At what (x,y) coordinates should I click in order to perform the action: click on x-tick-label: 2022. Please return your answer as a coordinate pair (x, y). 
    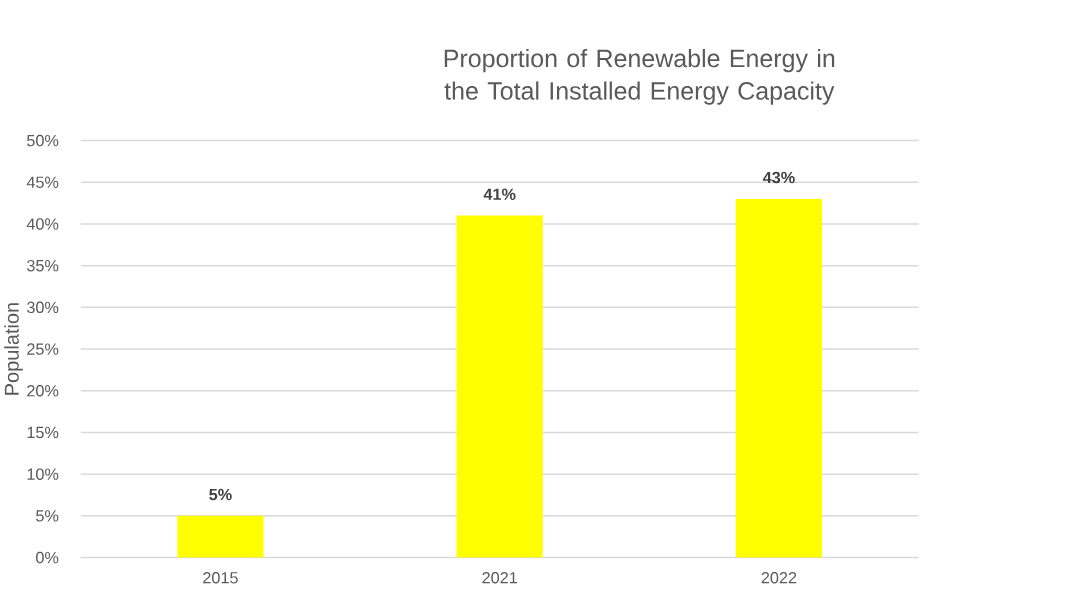
    Looking at the image, I should click on (779, 578).